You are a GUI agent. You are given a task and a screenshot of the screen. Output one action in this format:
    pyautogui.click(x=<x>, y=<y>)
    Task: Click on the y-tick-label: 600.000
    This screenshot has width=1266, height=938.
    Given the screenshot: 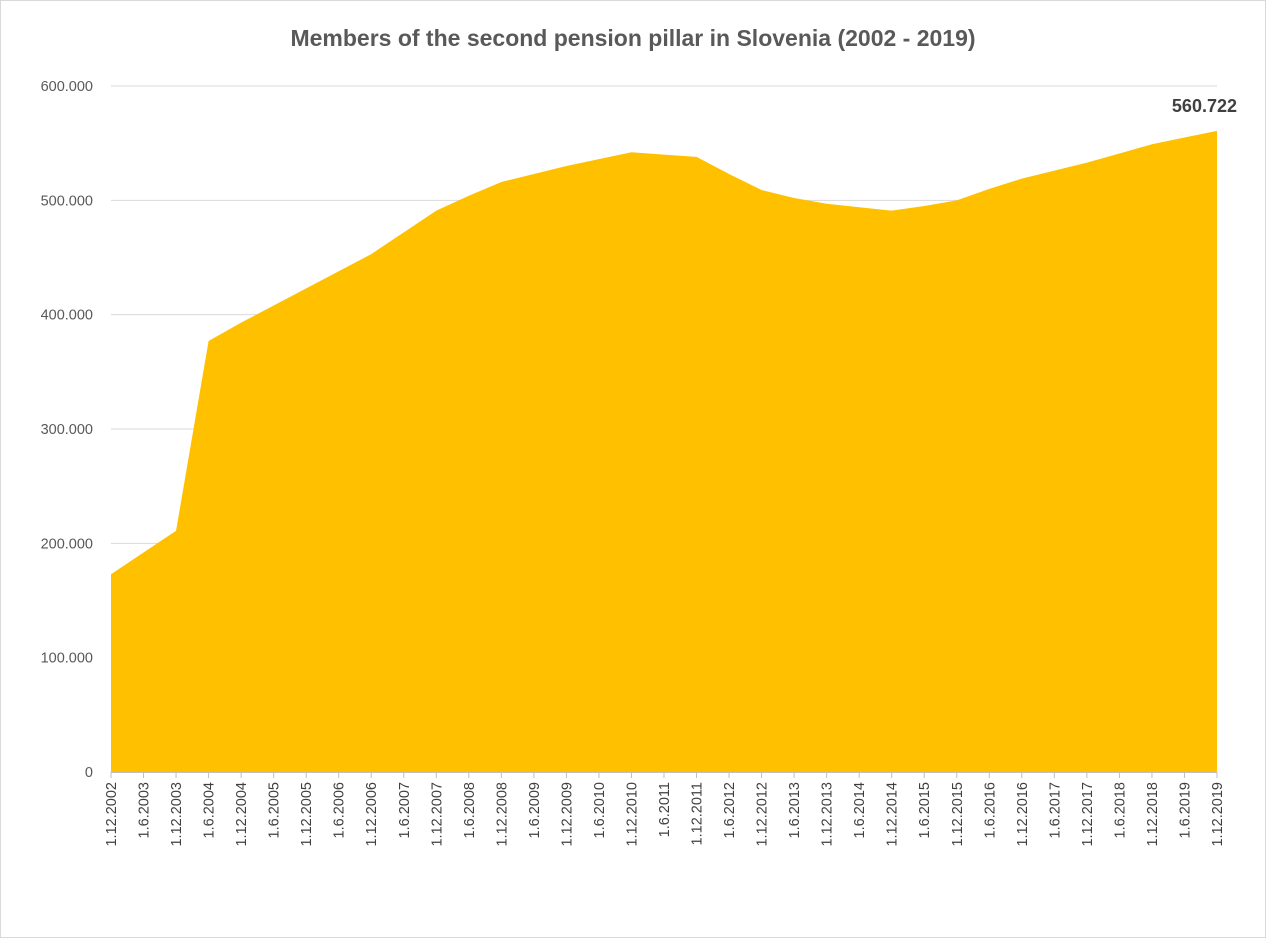 What is the action you would take?
    pyautogui.click(x=67, y=87)
    